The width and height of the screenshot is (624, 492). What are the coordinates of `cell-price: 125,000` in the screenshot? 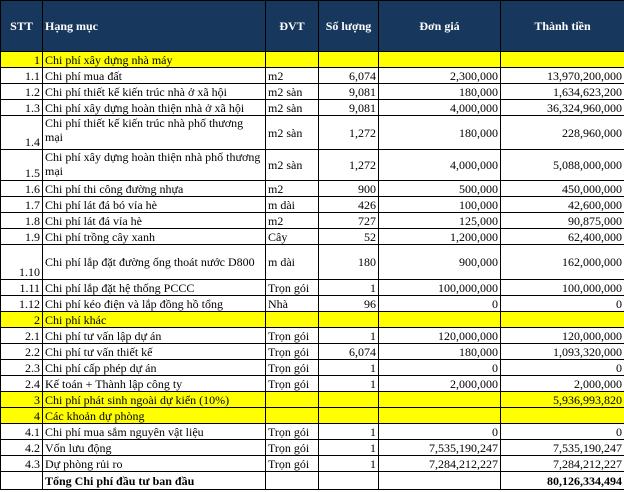 It's located at (439, 220).